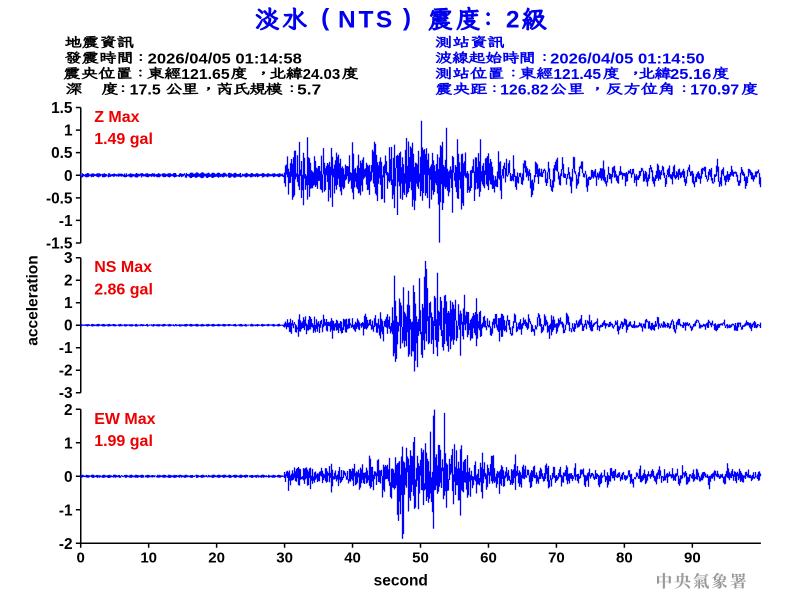  What do you see at coordinates (59, 198) in the screenshot?
I see `svg-text: -0.5` at bounding box center [59, 198].